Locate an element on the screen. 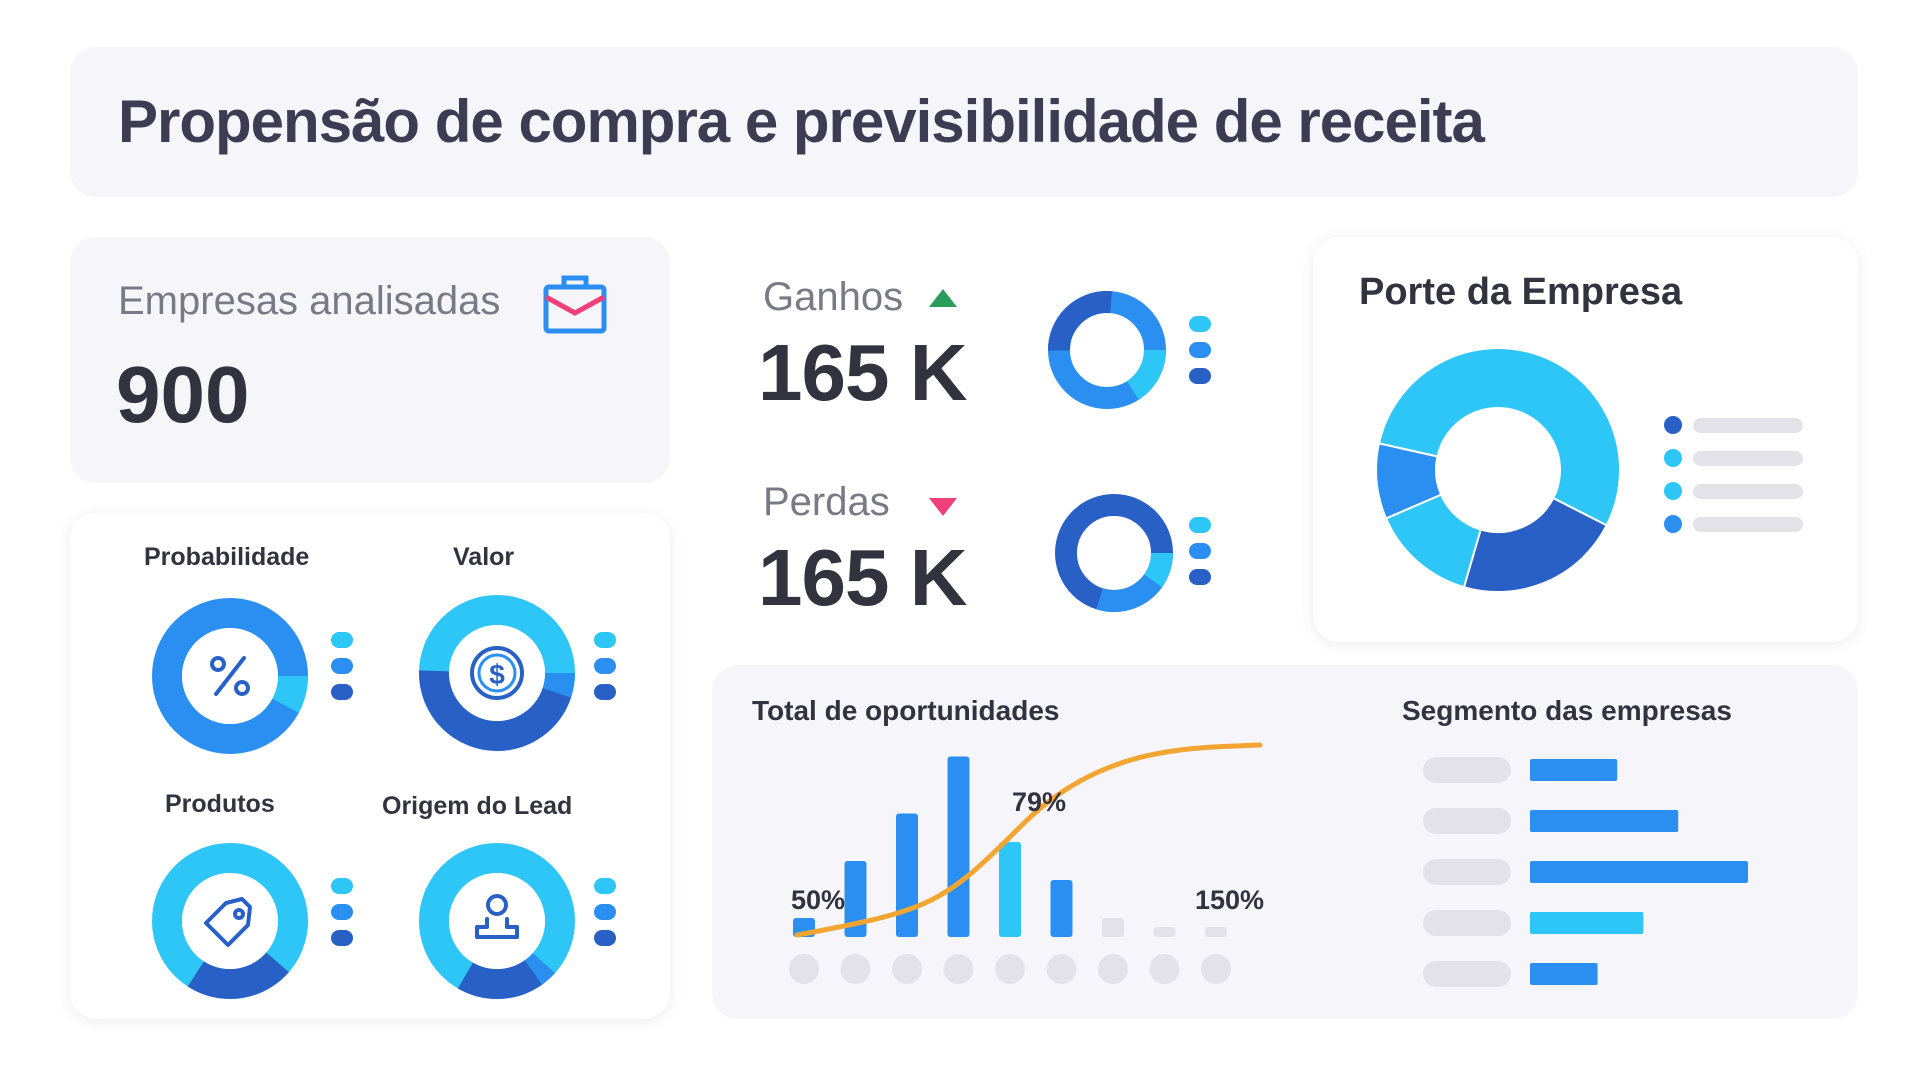 The width and height of the screenshot is (1920, 1080). oportunidades-title: Total de oportunidades is located at coordinates (906, 710).